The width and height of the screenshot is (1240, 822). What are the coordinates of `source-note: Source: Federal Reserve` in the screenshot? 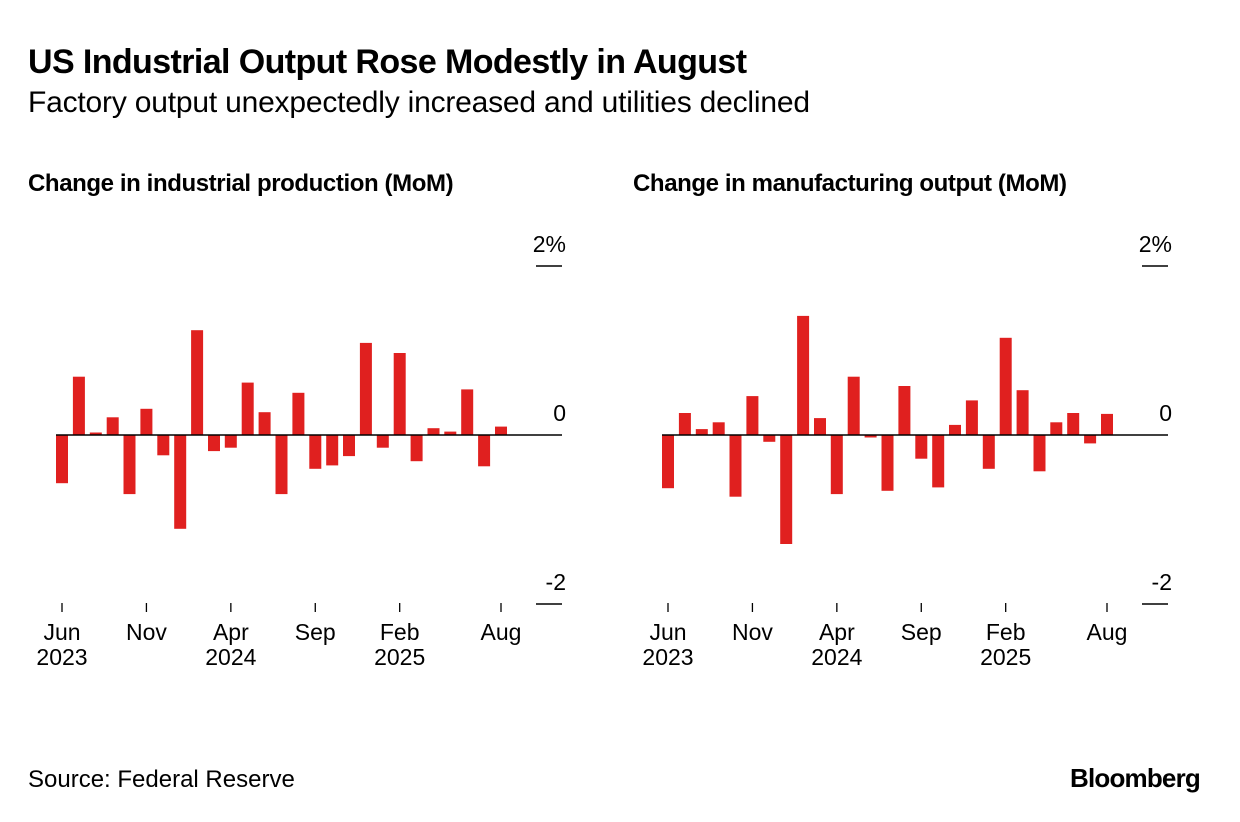 It's located at (161, 779).